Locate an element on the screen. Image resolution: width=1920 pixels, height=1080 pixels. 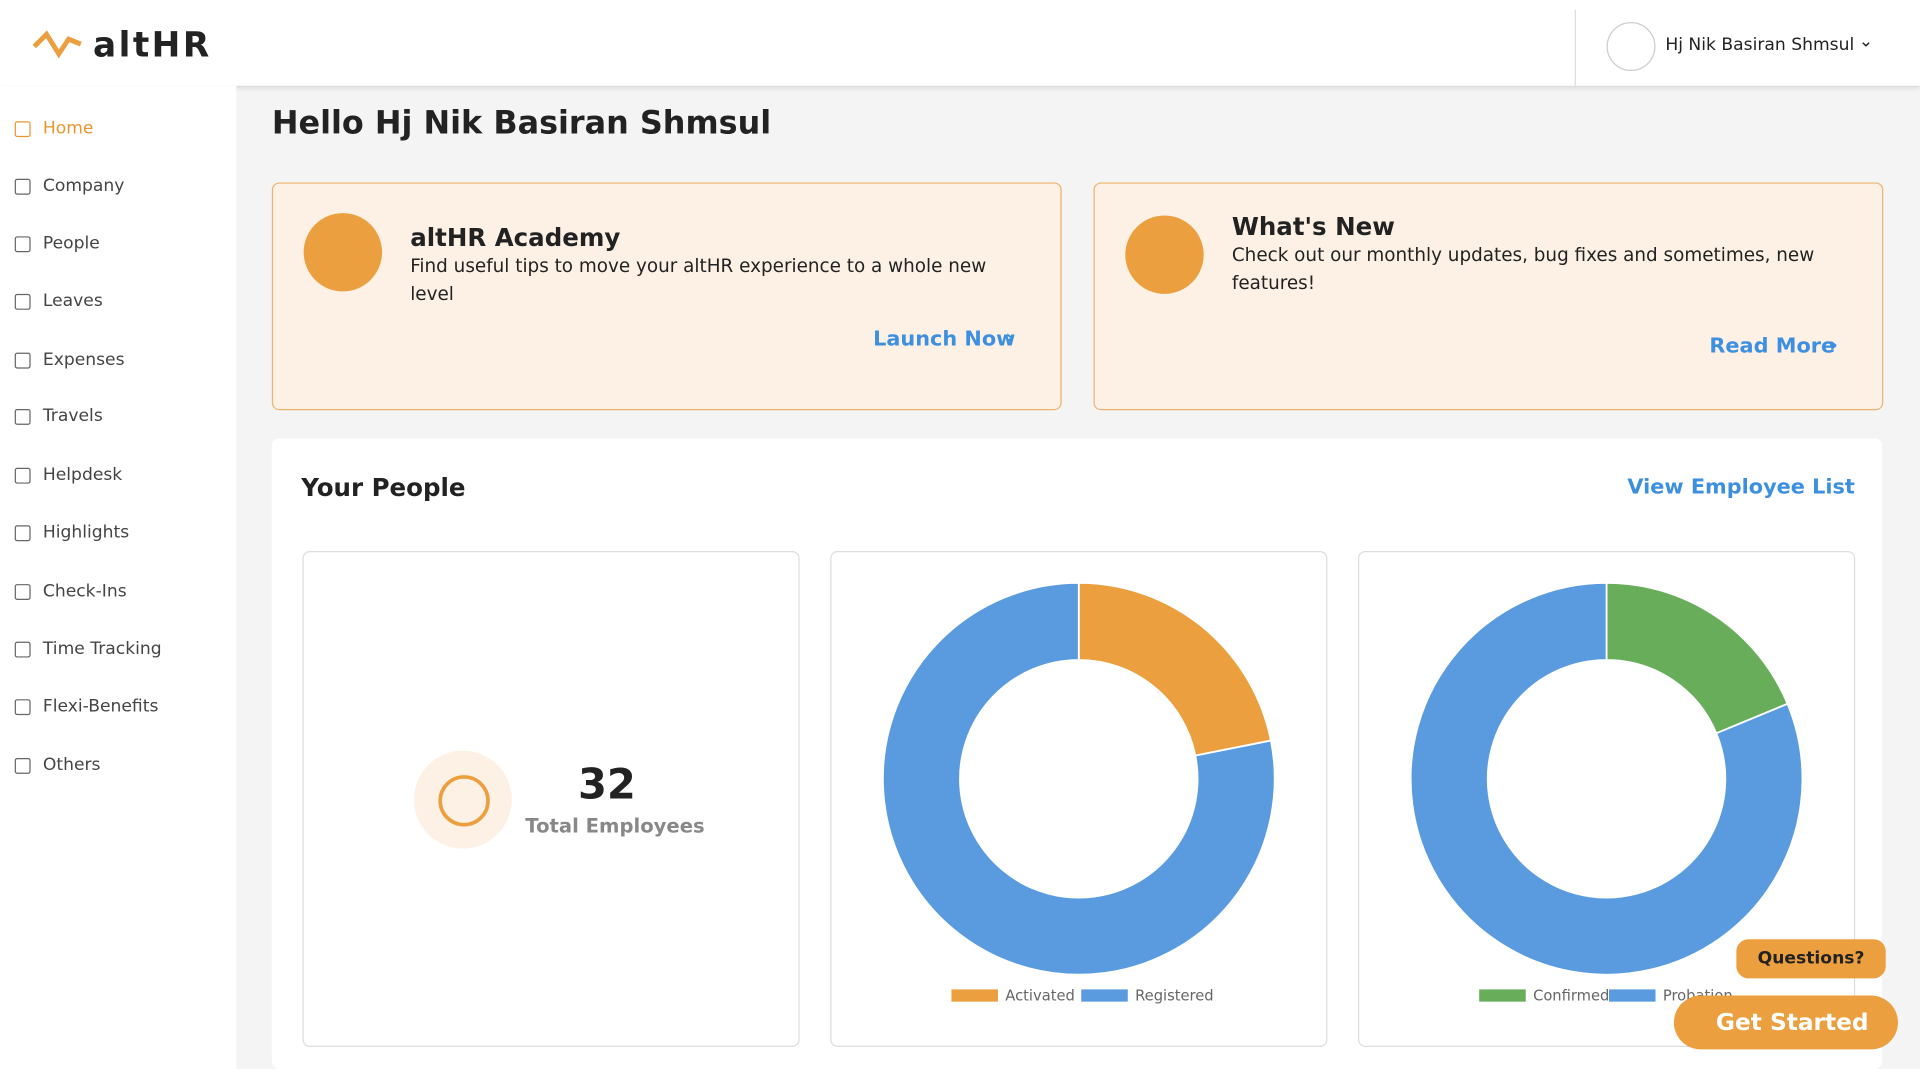
total-label: Total Employees is located at coordinates (615, 826).